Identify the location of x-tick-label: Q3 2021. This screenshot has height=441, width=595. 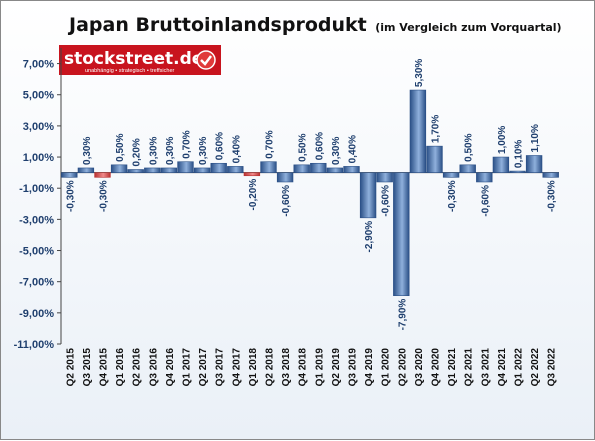
(485, 367).